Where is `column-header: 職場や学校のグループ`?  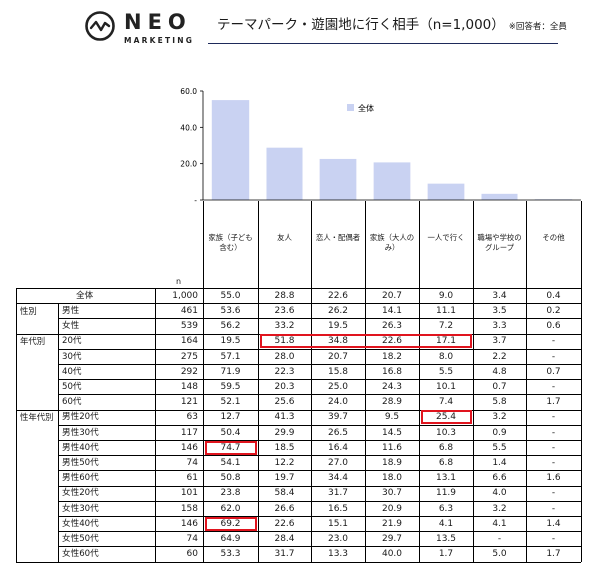
column-header: 職場や学校のグループ is located at coordinates (499, 242).